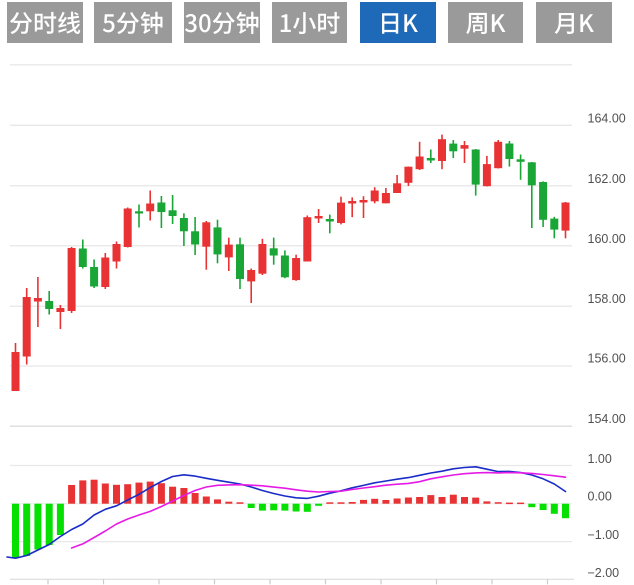 The height and width of the screenshot is (585, 634). I want to click on svg-text: 154.00, so click(607, 419).